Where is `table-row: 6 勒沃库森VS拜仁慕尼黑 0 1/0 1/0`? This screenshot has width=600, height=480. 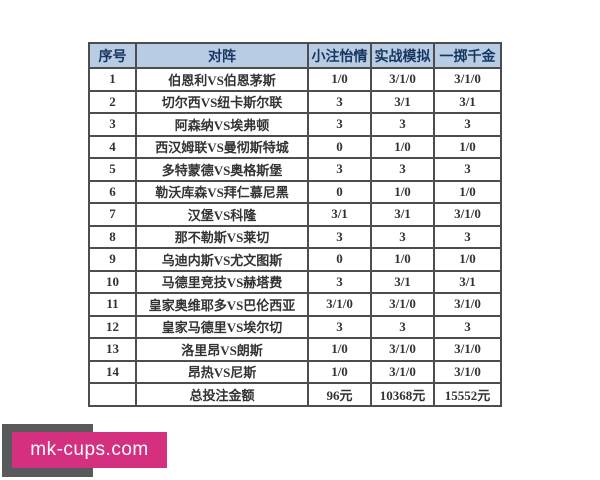
table-row: 6 勒沃库森VS拜仁慕尼黑 0 1/0 1/0 is located at coordinates (295, 191).